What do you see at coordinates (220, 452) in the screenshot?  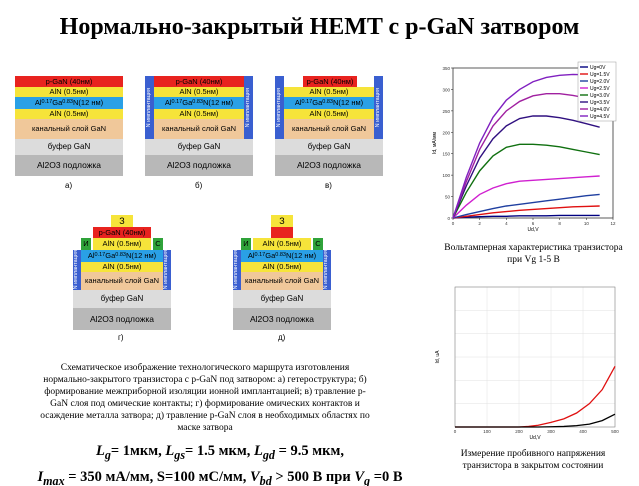 I see `params-line-1: Lg= 1мкм, Lgs= 1.5 мкм, Lgd = 9.5 мкм,` at bounding box center [220, 452].